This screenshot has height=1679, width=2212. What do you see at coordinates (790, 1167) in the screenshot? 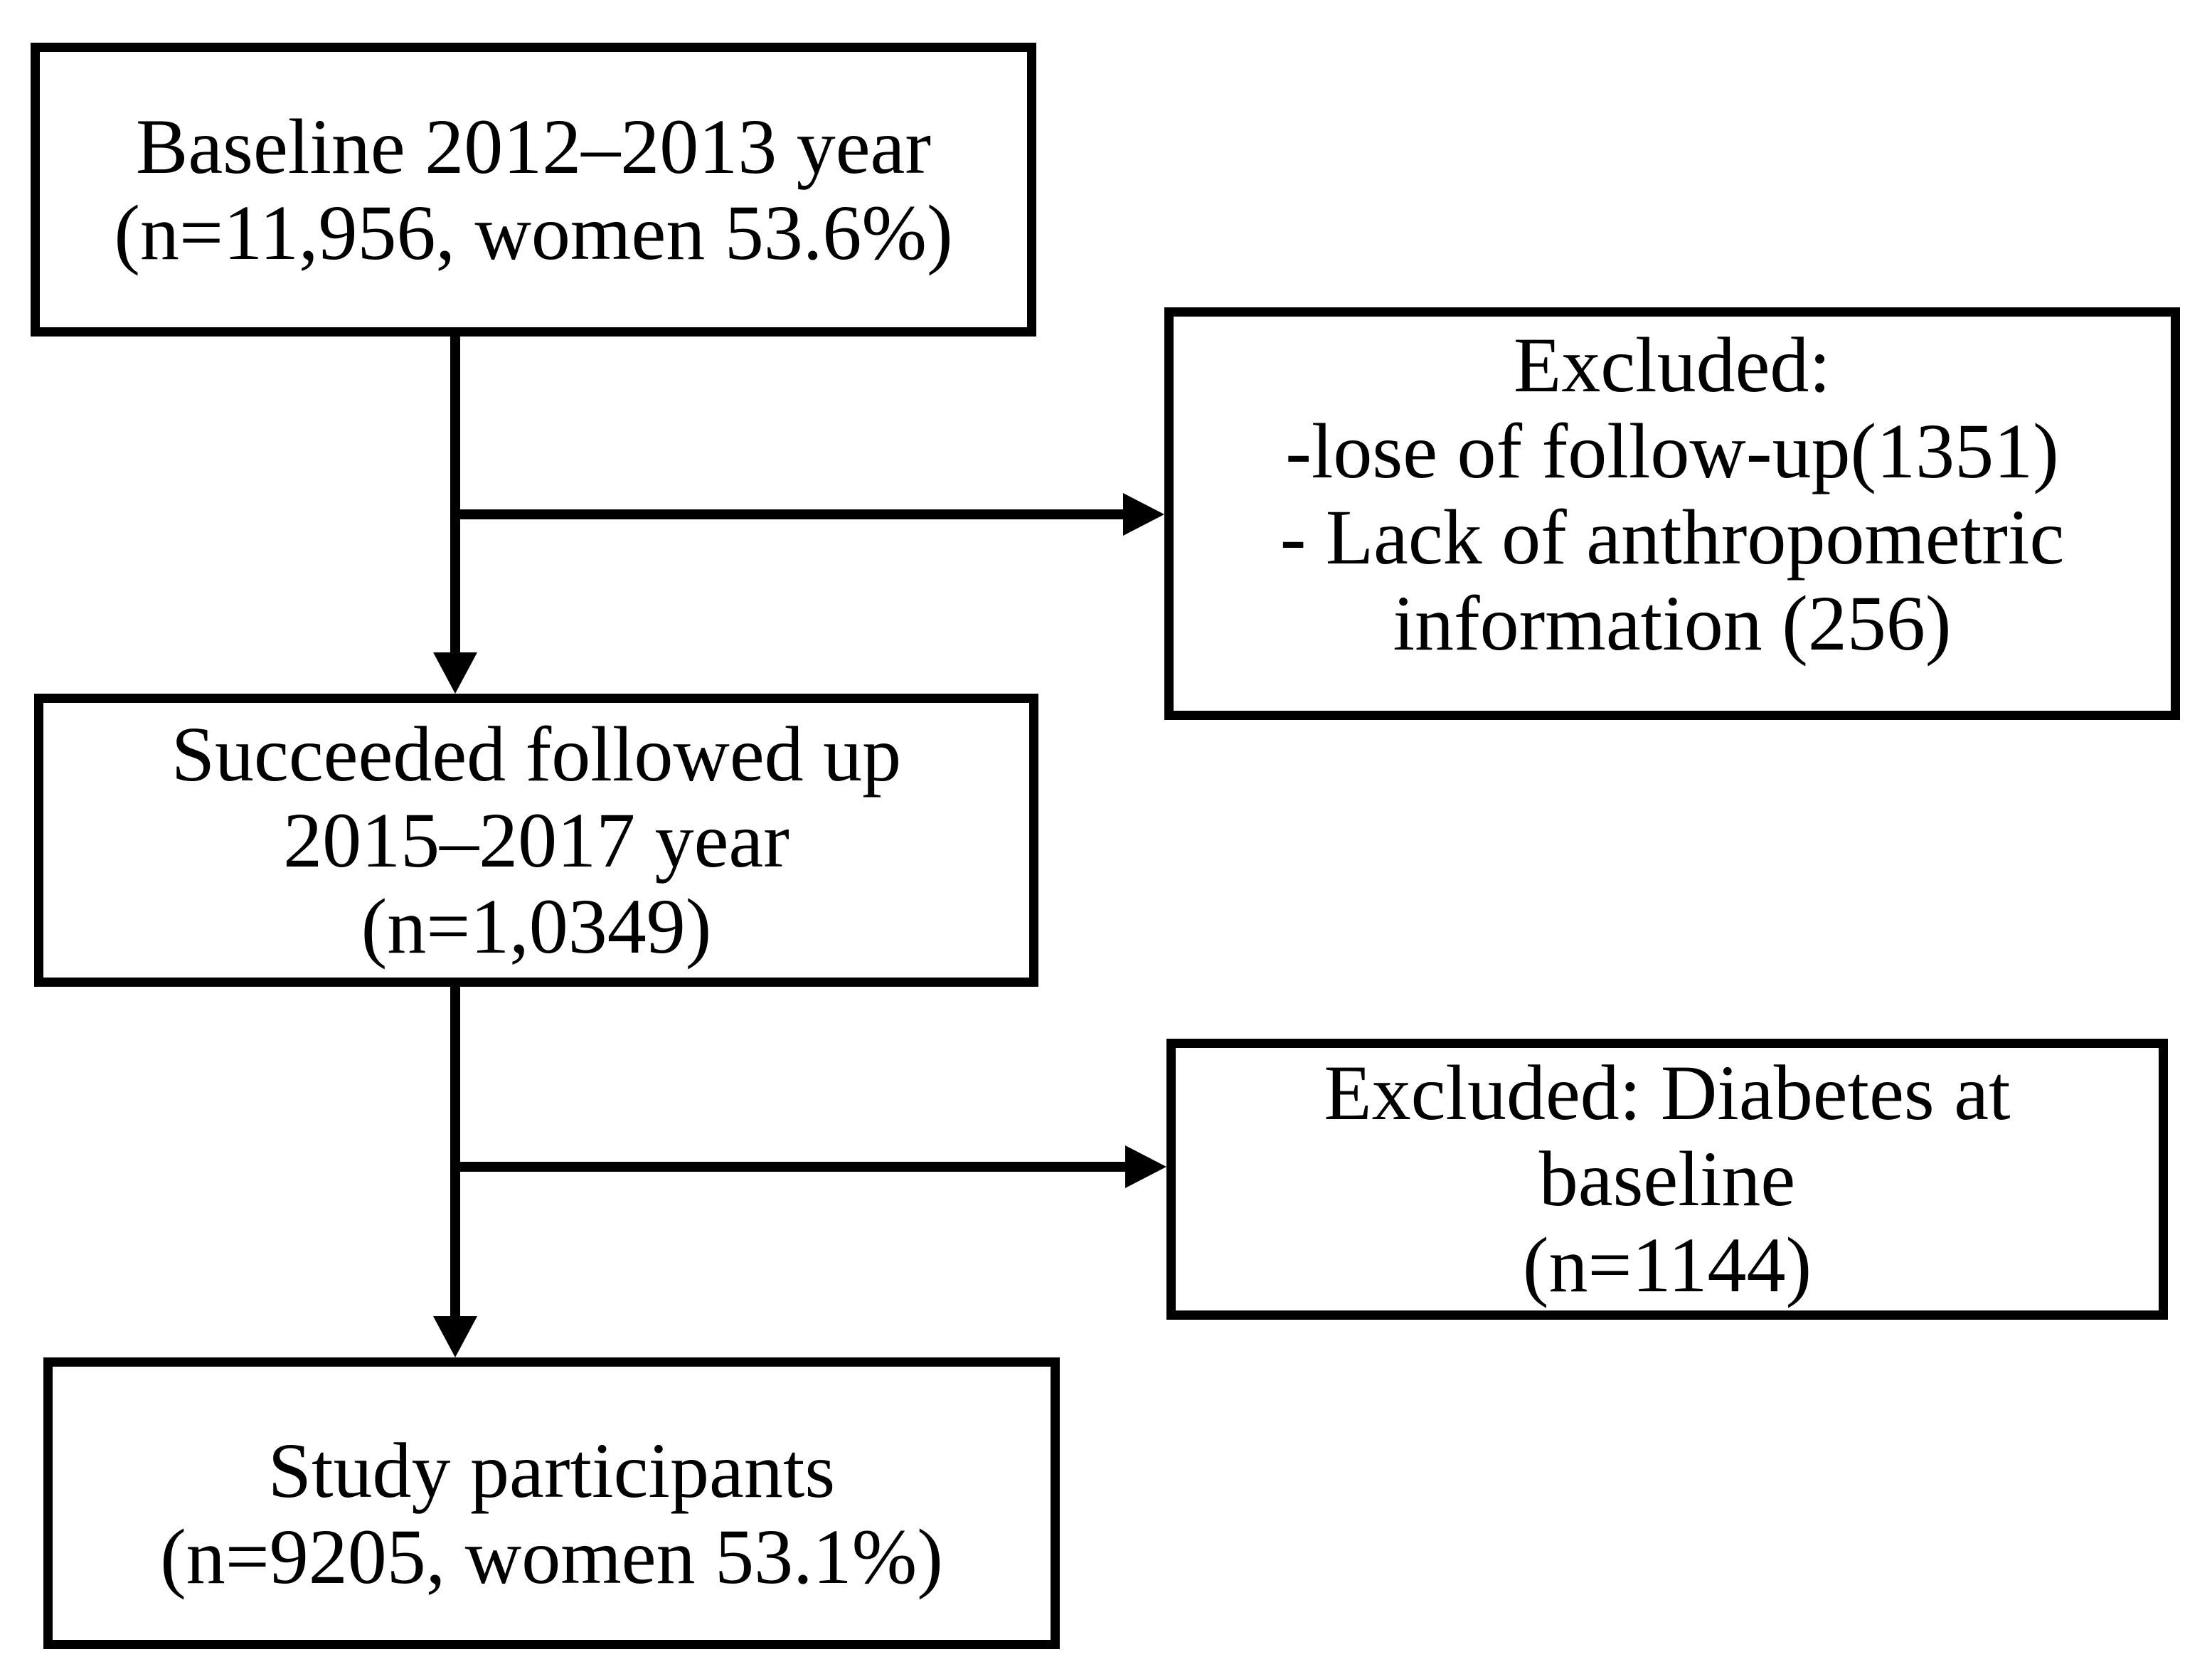
I see `arrow-to-excluded-diabetes-shaft` at bounding box center [790, 1167].